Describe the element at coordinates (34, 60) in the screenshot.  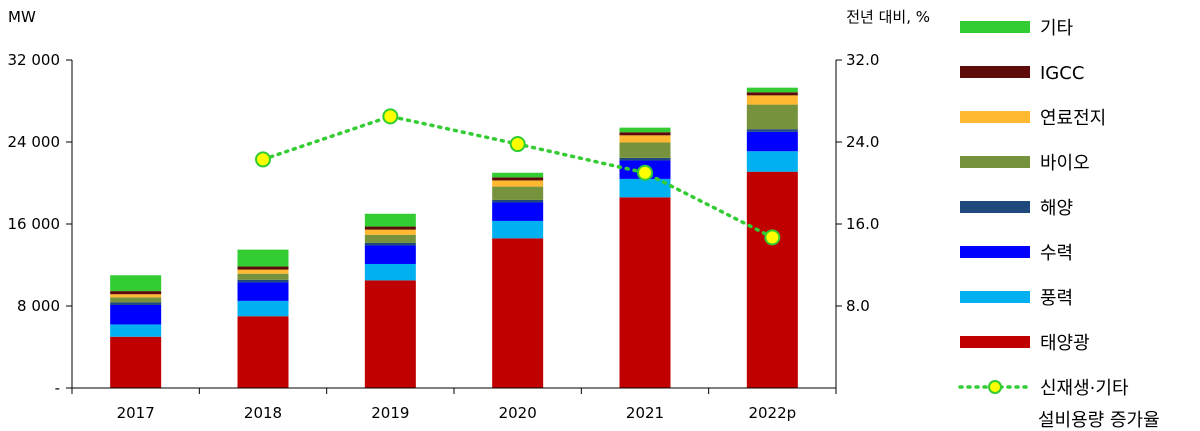
I see `left-tick-label: 32 000` at that location.